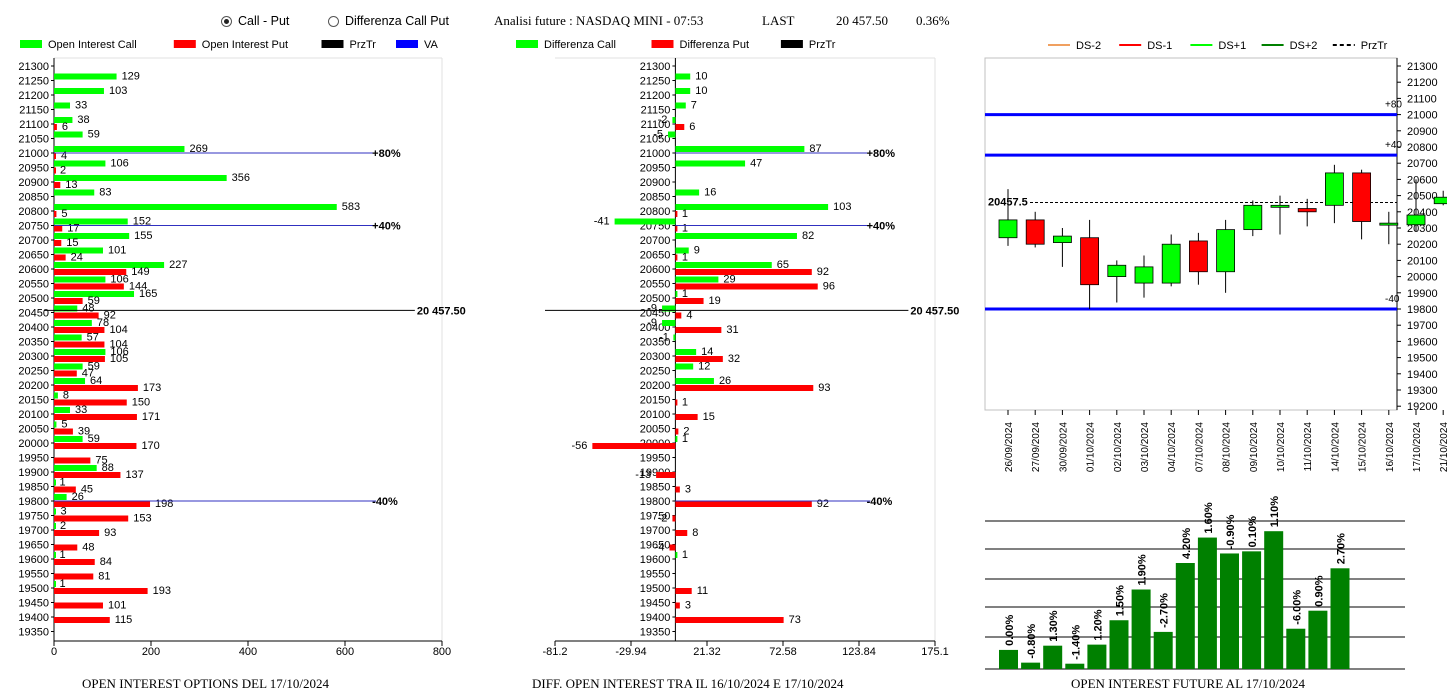 The image size is (1447, 692). I want to click on diff-strike-label: 20550, so click(655, 285).